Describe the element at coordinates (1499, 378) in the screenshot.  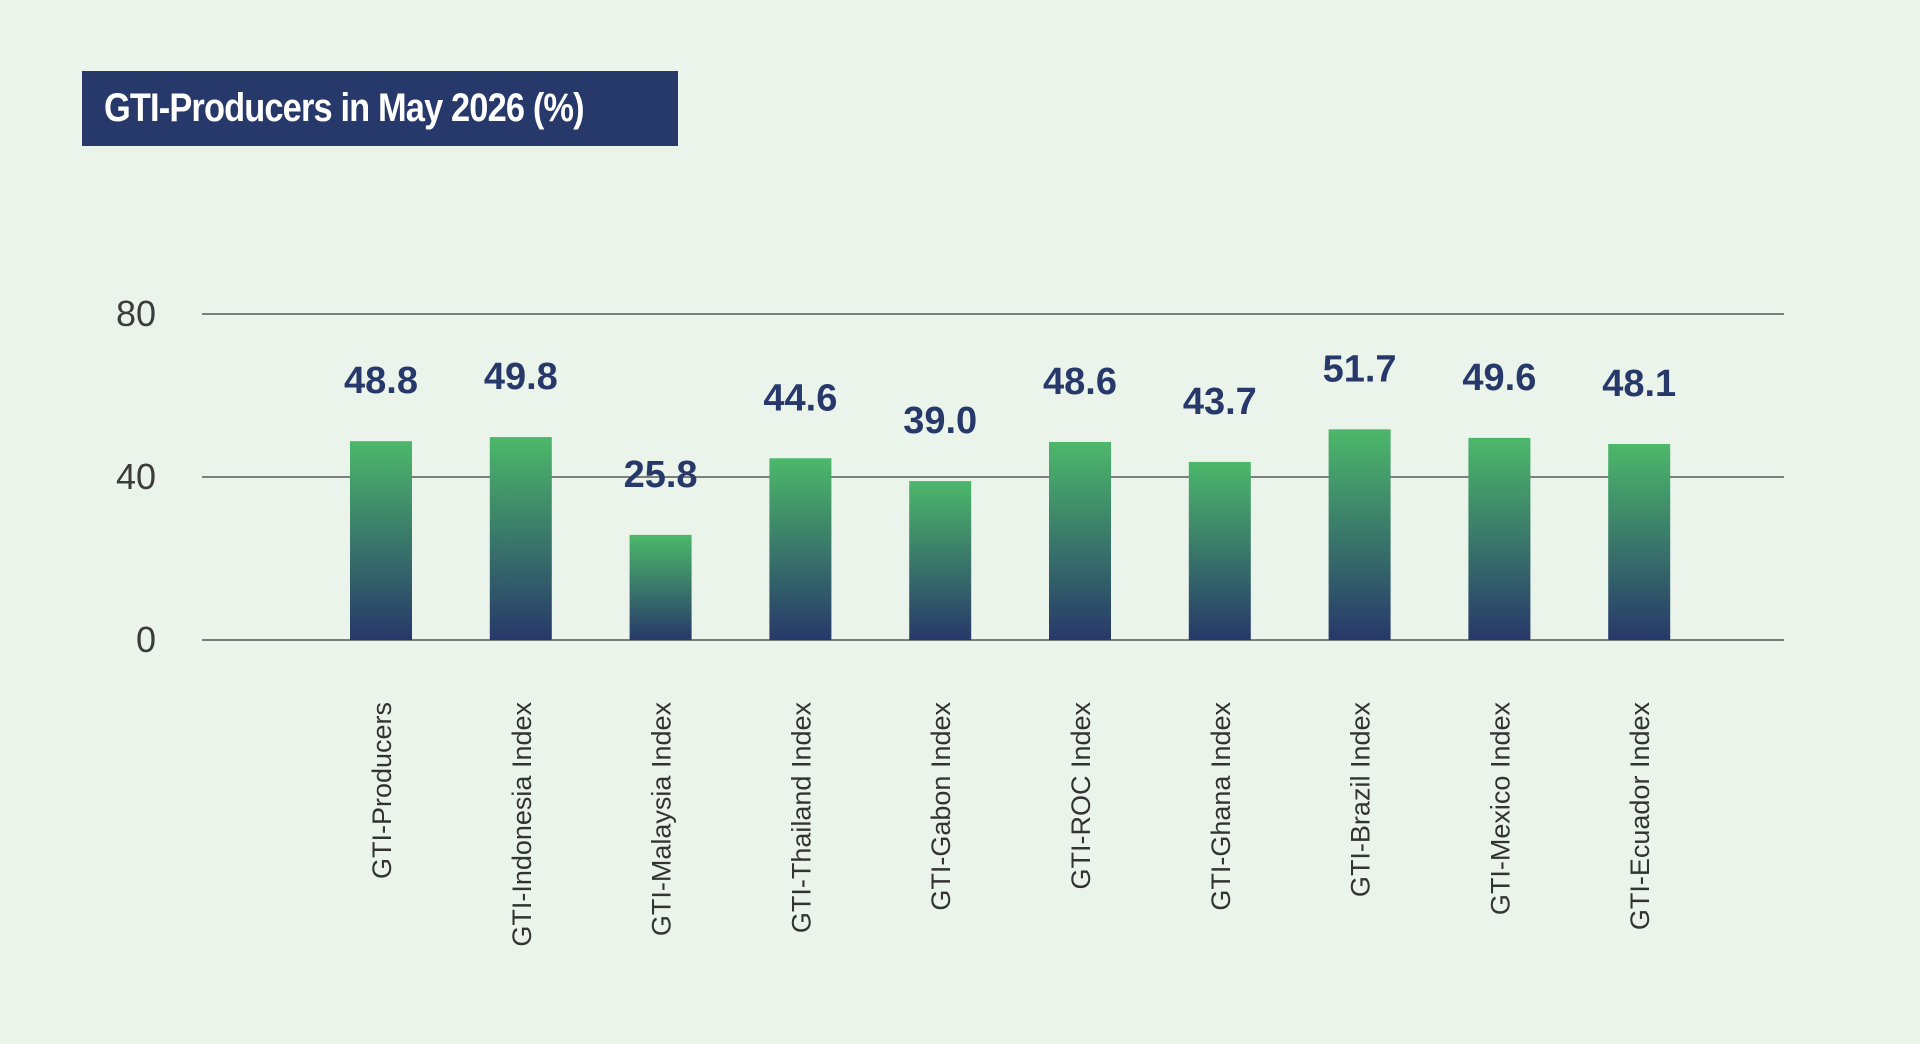
I see `value-label: 49.6` at that location.